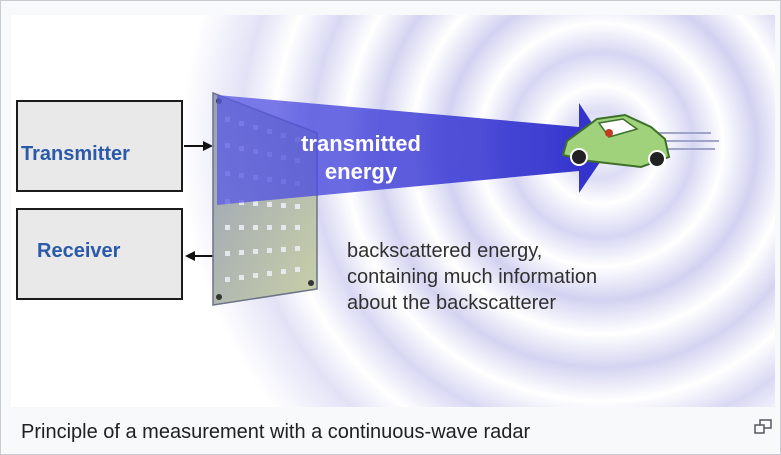  Describe the element at coordinates (75, 154) in the screenshot. I see `transmitter-label: Transmitter` at that location.